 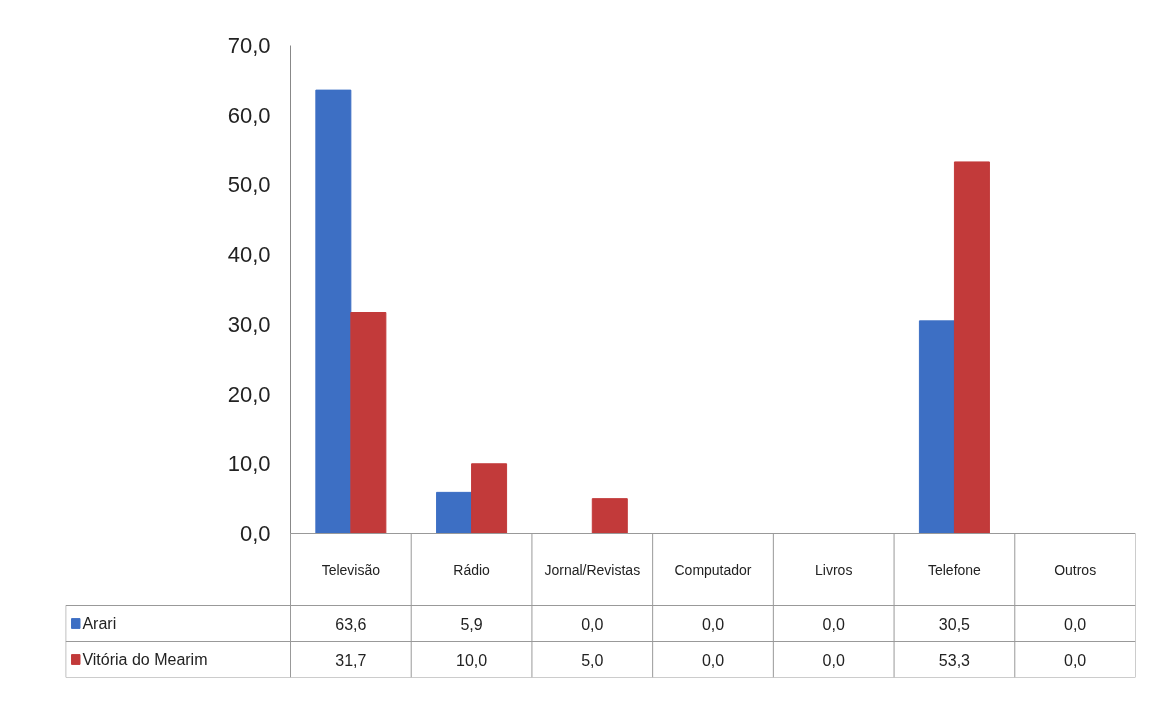 What do you see at coordinates (351, 624) in the screenshot?
I see `data-label: 63,6` at bounding box center [351, 624].